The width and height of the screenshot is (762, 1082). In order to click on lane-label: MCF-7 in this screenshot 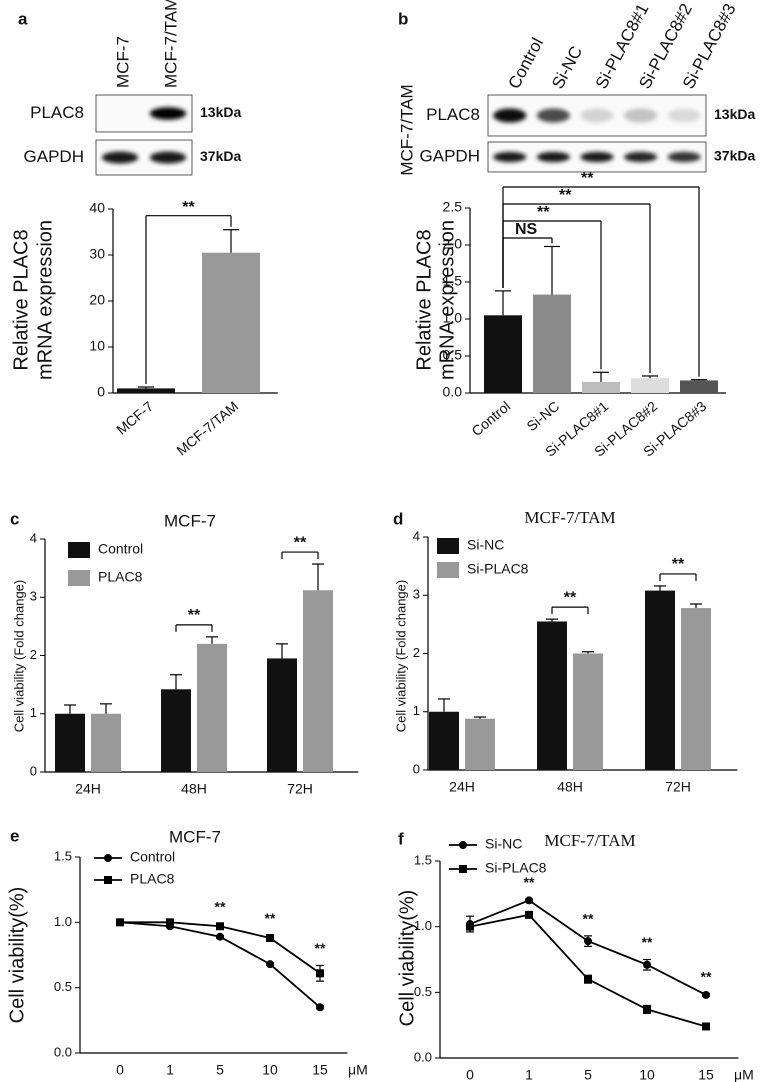, I will do `click(122, 62)`.